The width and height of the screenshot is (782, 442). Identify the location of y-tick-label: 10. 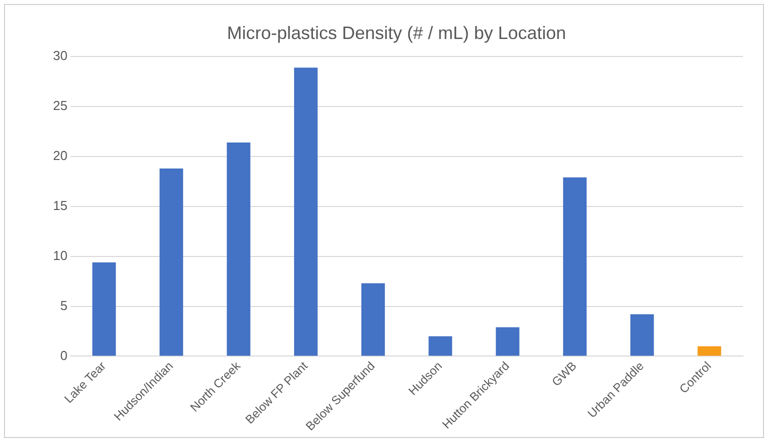
(60, 255).